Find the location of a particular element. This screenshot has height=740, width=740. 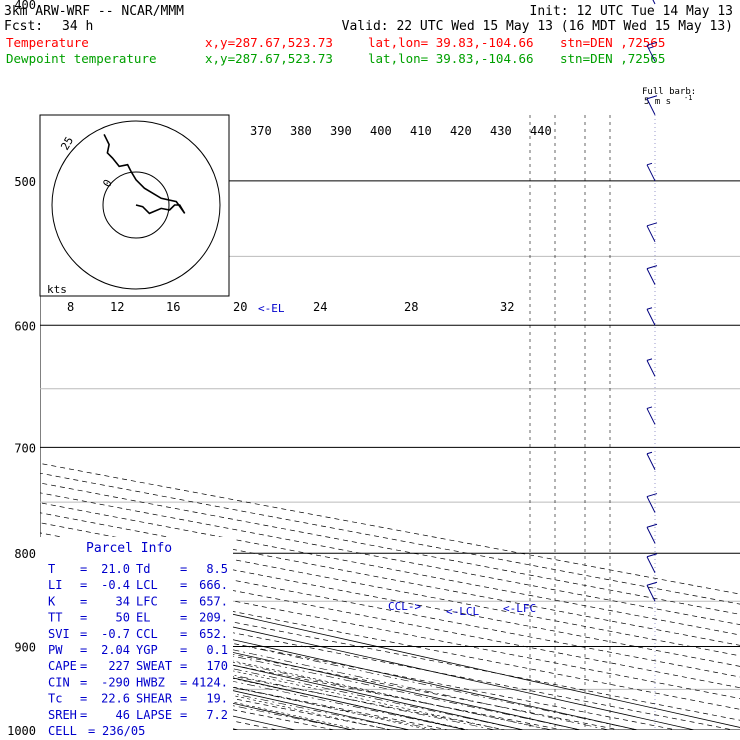

mixing-top-label: 24 is located at coordinates (320, 307).